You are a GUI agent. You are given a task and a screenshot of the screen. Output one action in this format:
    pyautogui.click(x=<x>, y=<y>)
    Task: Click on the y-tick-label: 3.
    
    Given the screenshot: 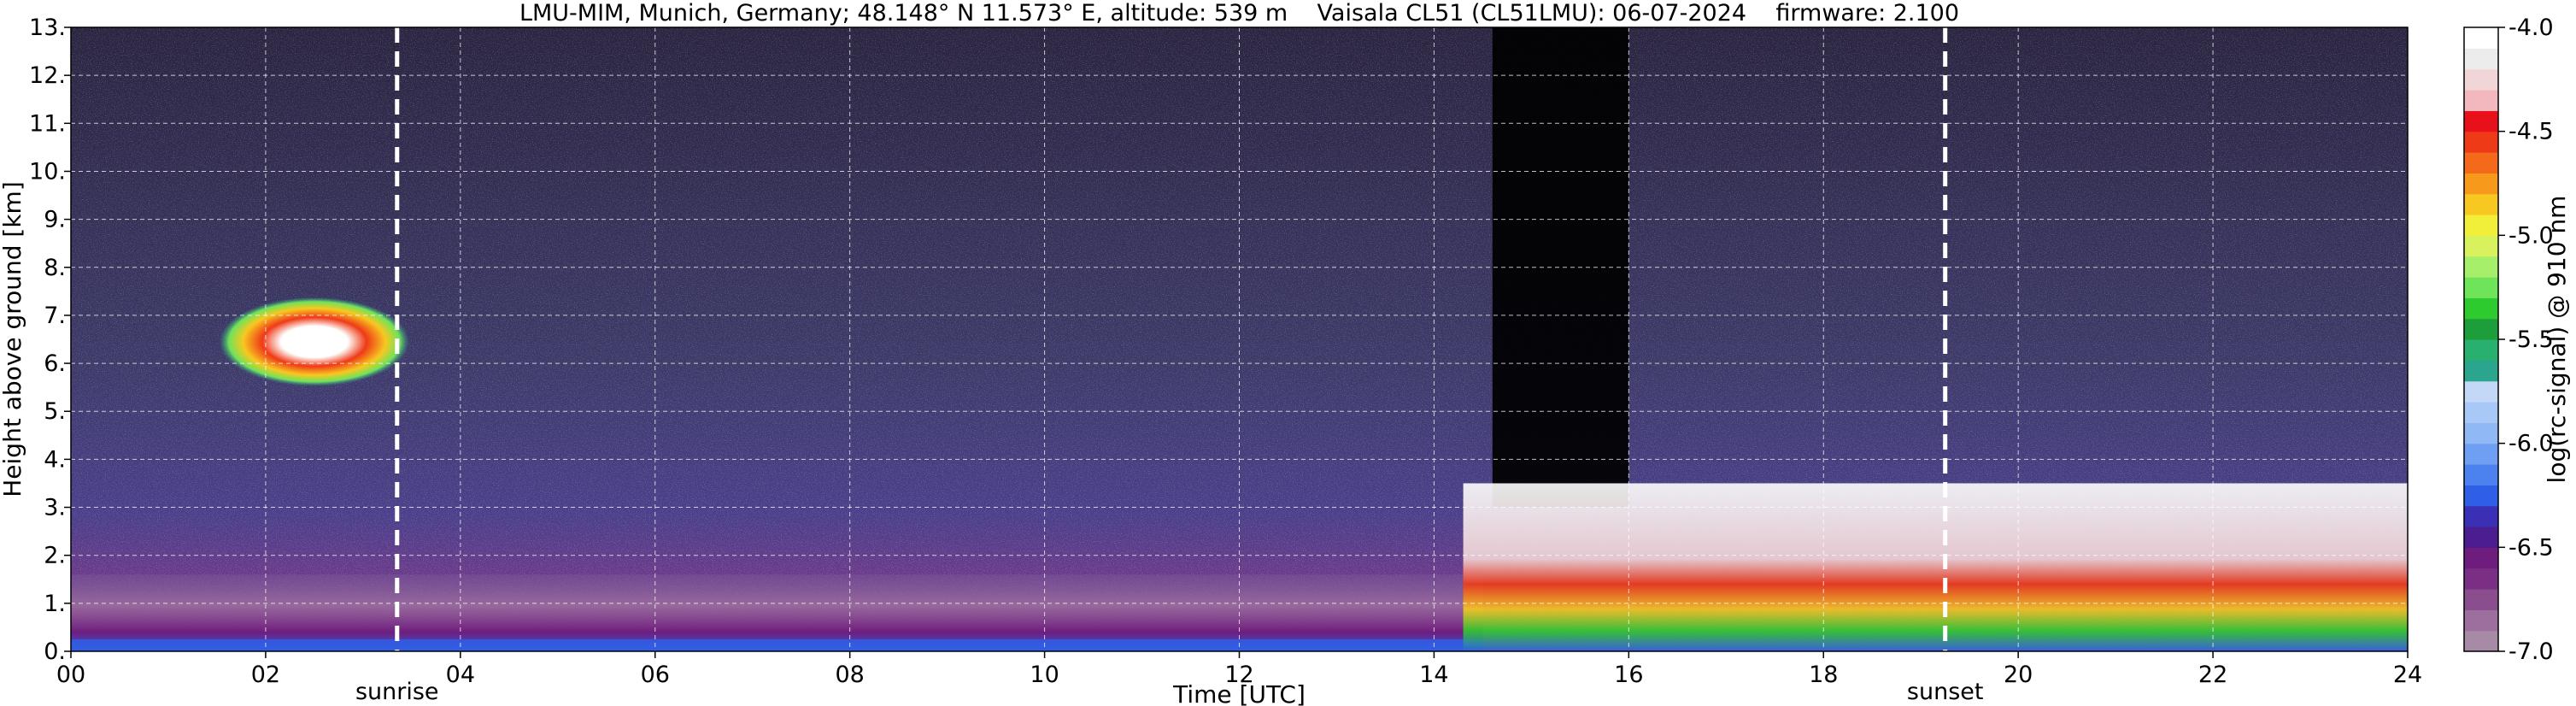 What is the action you would take?
    pyautogui.click(x=55, y=508)
    